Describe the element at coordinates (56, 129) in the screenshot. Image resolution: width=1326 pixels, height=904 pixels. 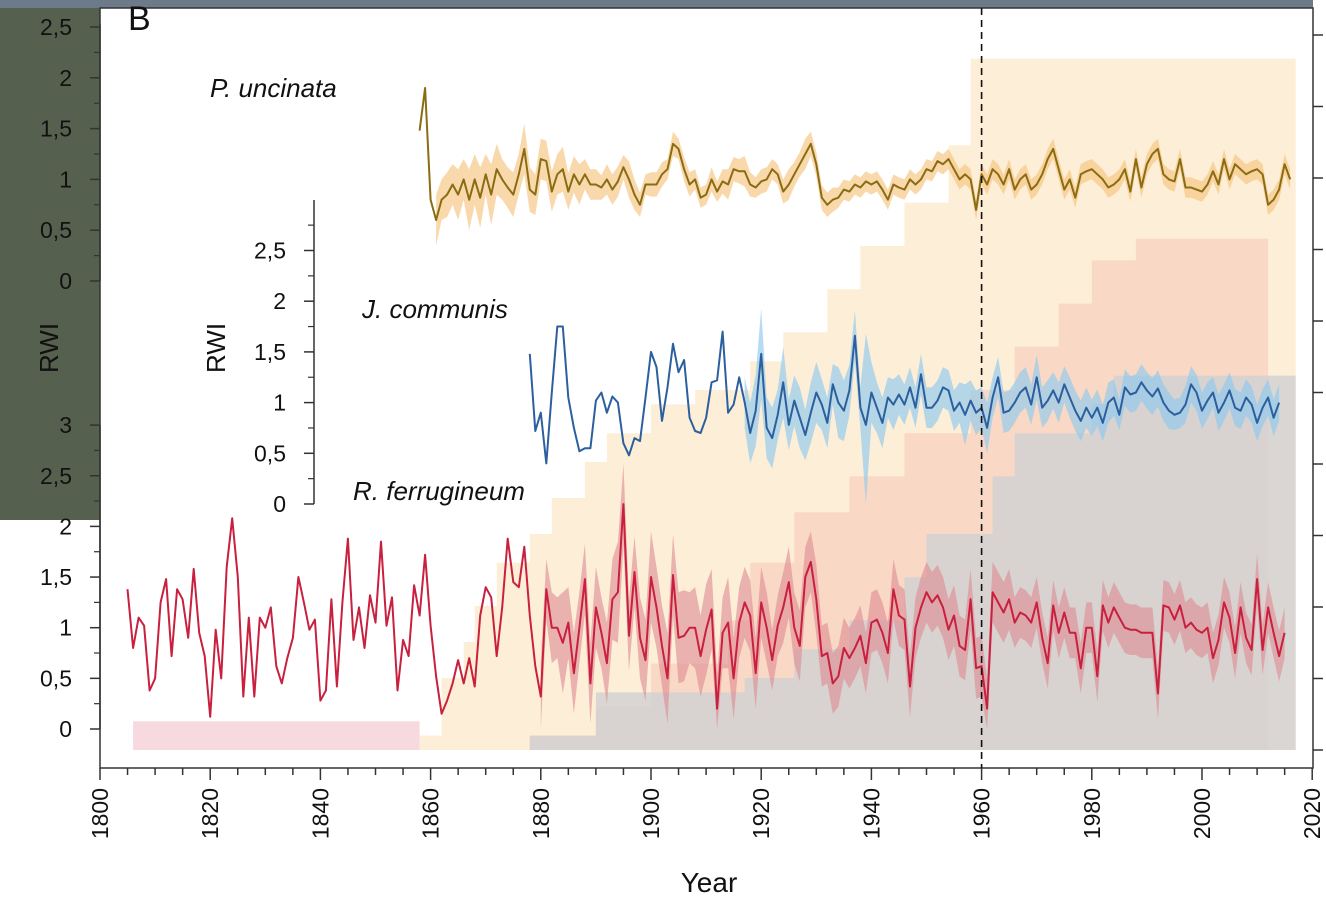
I see `y-tick-label-uncinata: 1,5` at that location.